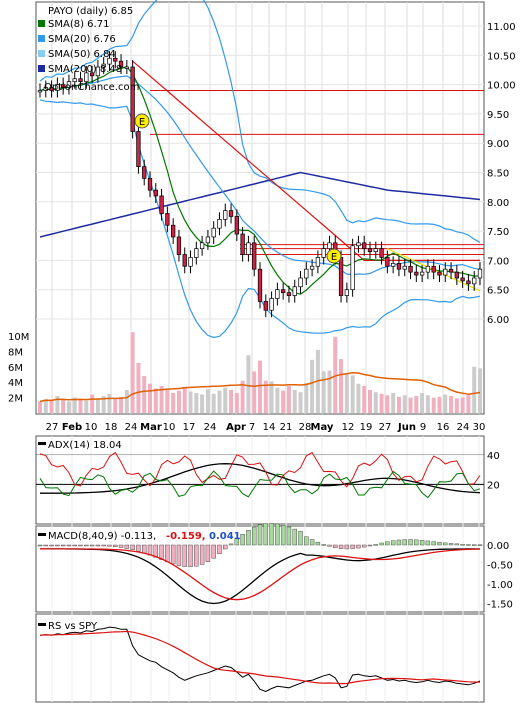  What do you see at coordinates (260, 387) in the screenshot?
I see `volume-ma-line` at bounding box center [260, 387].